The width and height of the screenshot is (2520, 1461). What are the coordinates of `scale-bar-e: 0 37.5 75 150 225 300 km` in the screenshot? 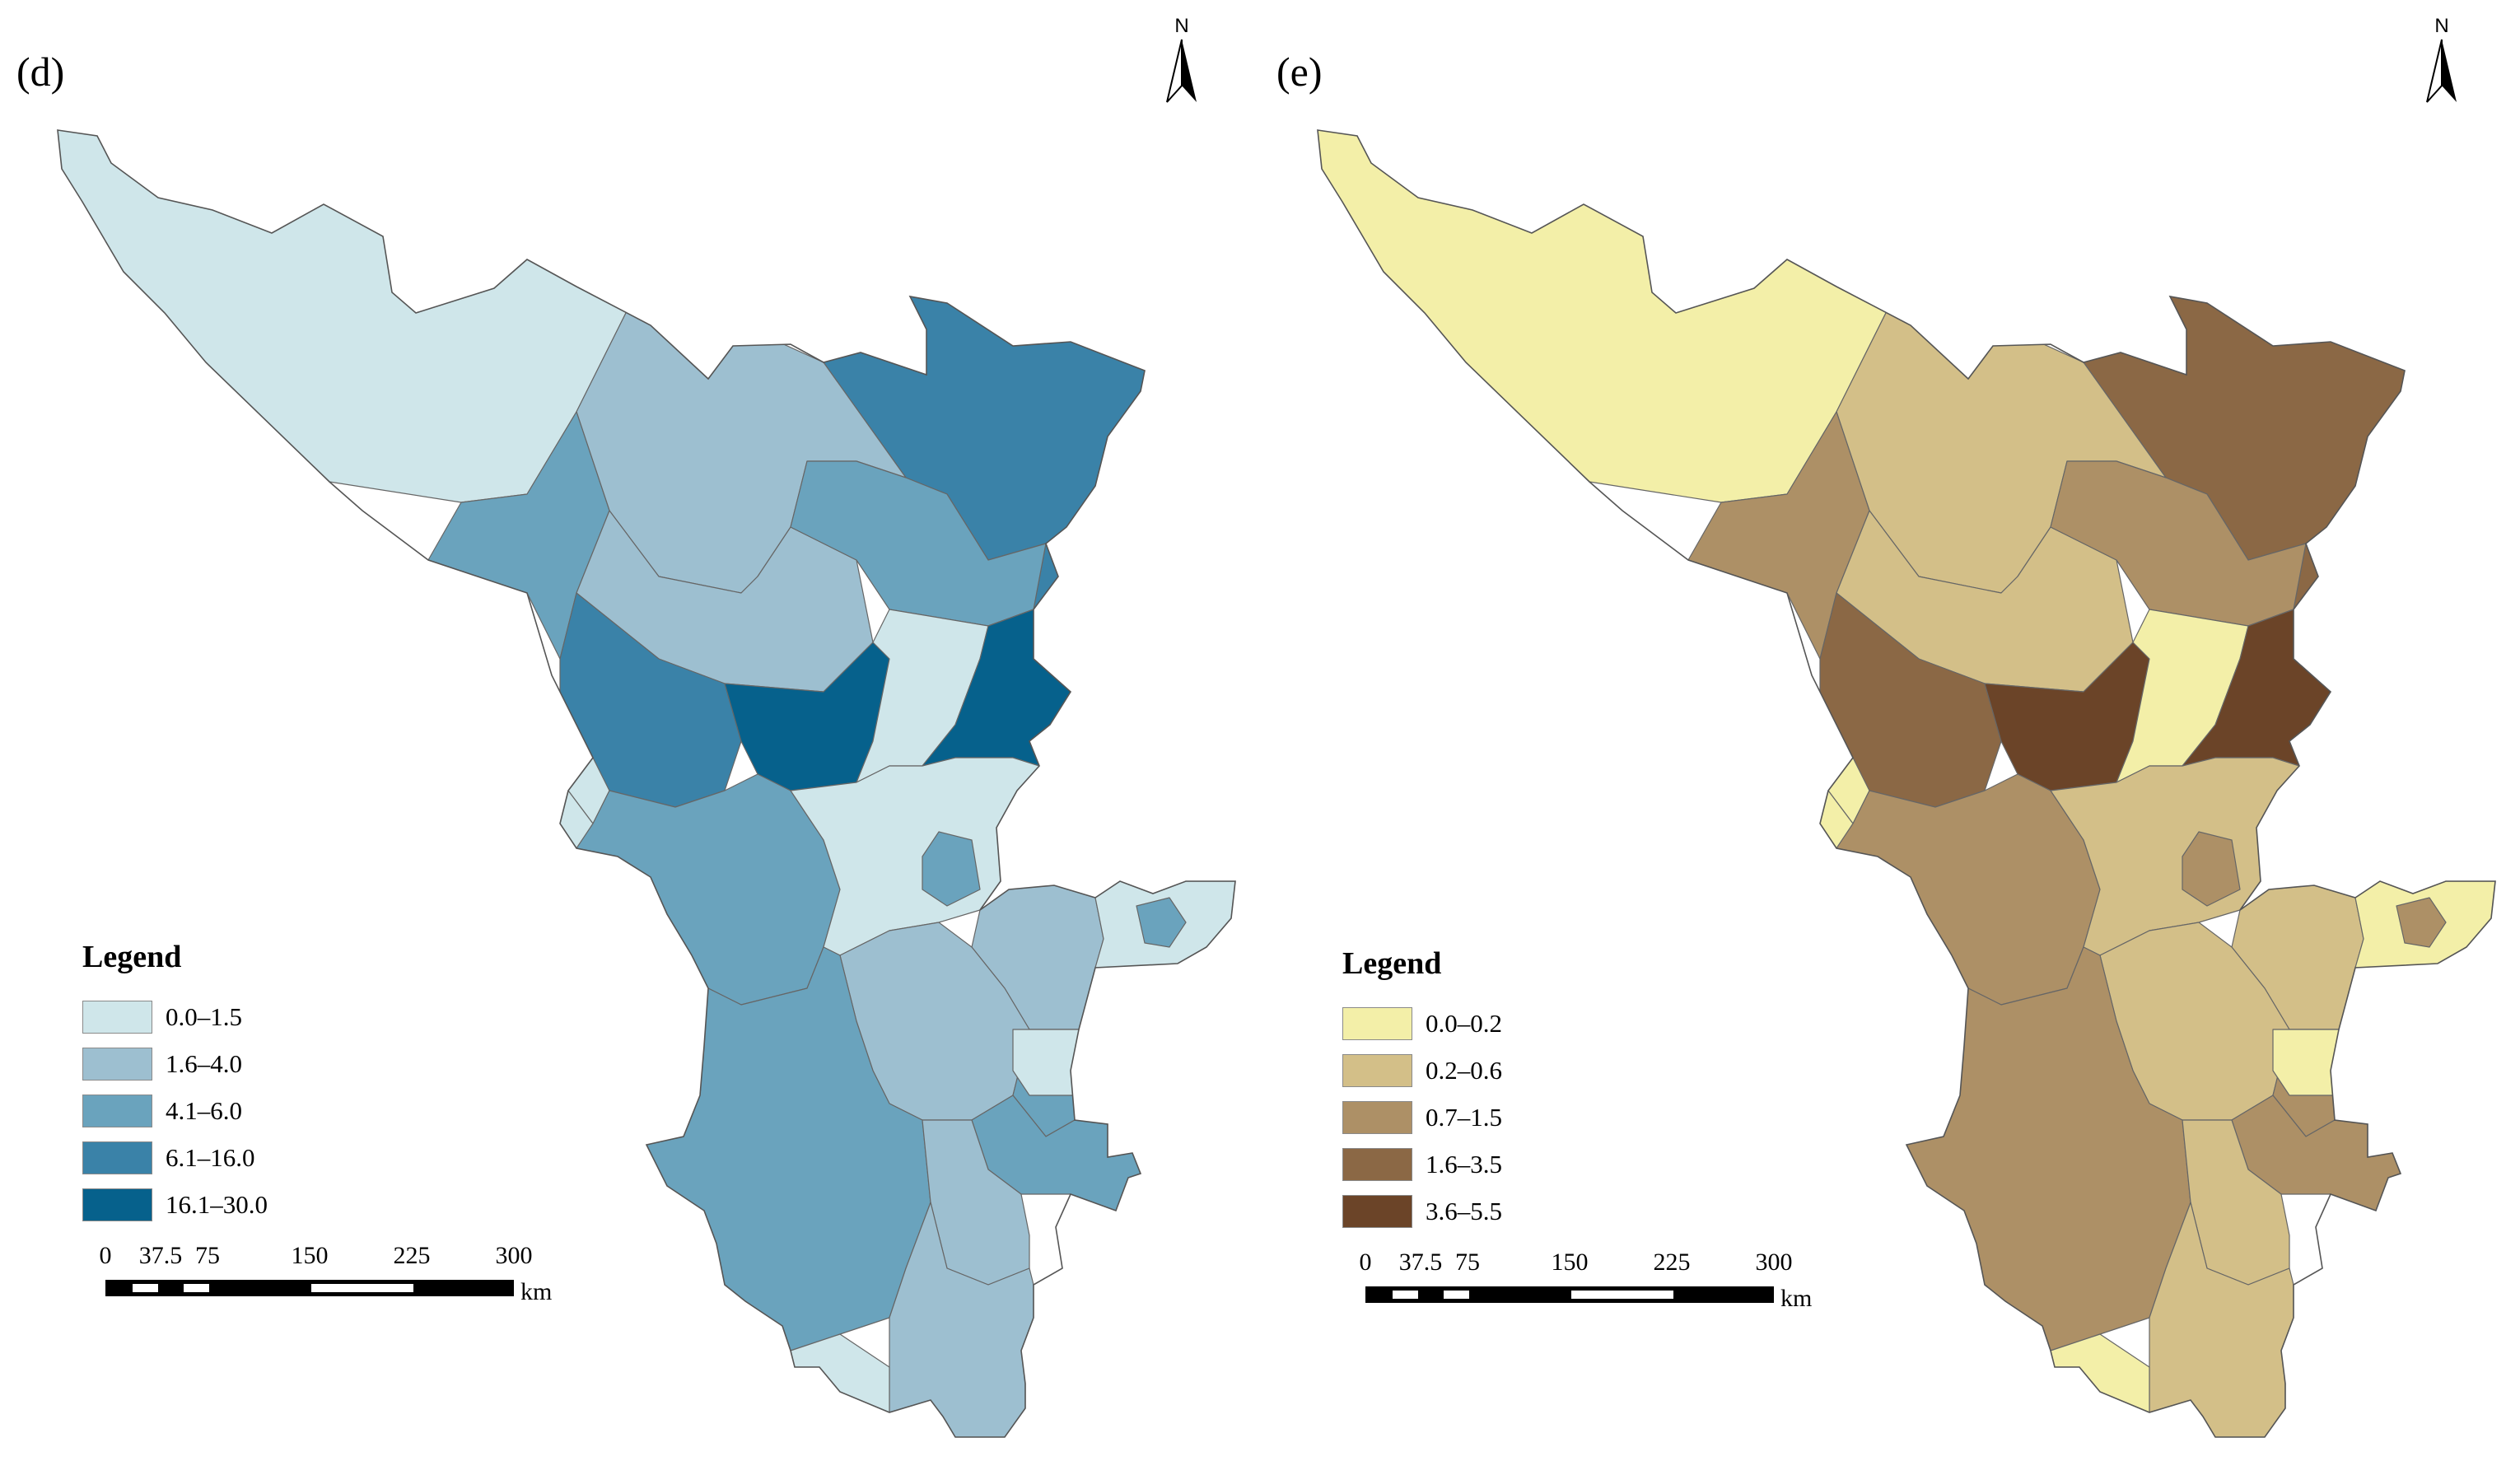 It's located at (1605, 1286).